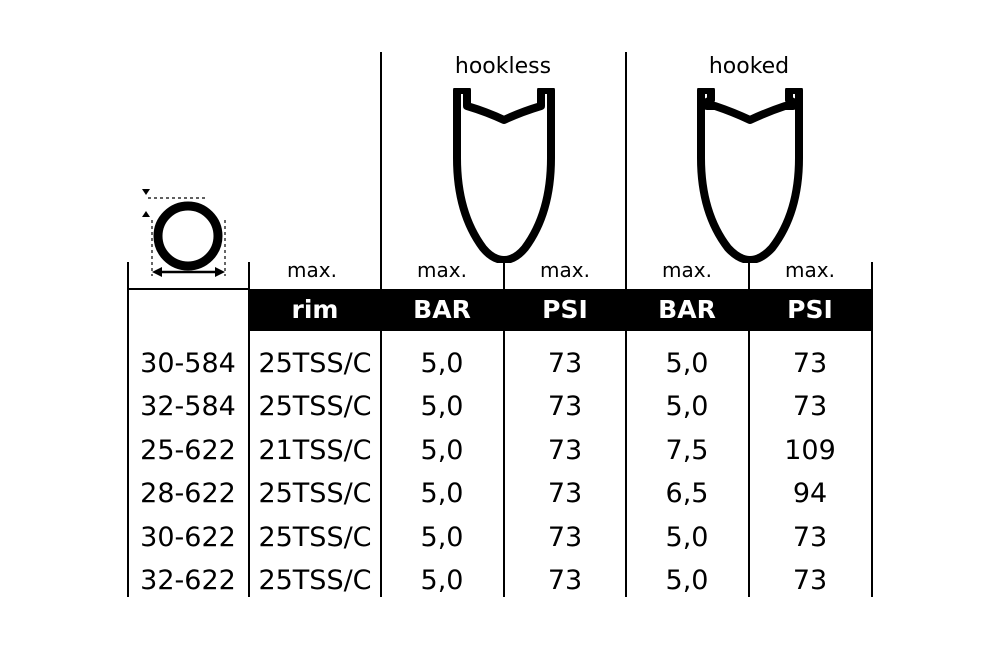  I want to click on max-label-hookless-bar: max., so click(442, 270).